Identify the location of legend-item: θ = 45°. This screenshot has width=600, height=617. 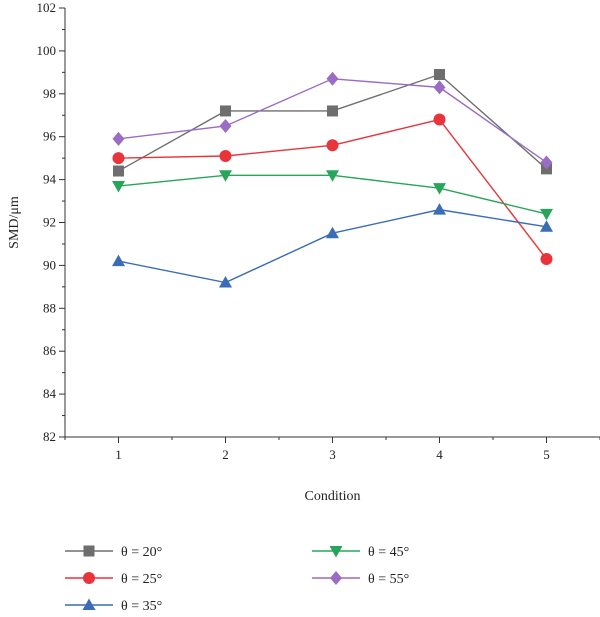
(360, 552).